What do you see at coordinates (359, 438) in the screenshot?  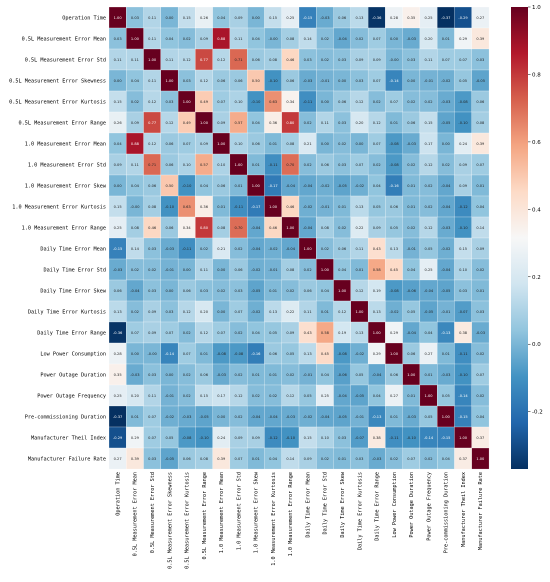 I see `cell-value-label: -0.07` at bounding box center [359, 438].